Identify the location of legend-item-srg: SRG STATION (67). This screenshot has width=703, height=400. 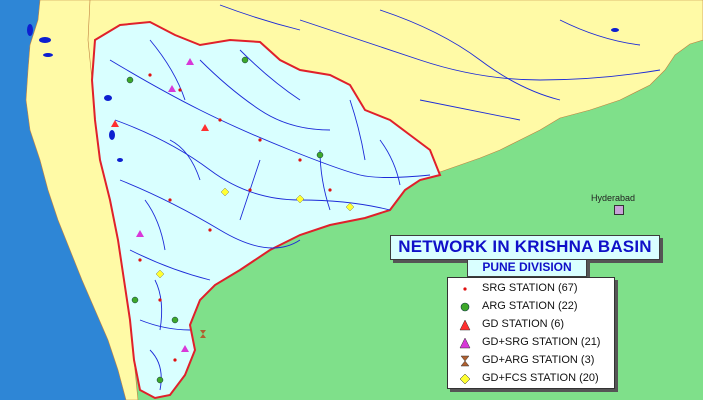
(531, 289).